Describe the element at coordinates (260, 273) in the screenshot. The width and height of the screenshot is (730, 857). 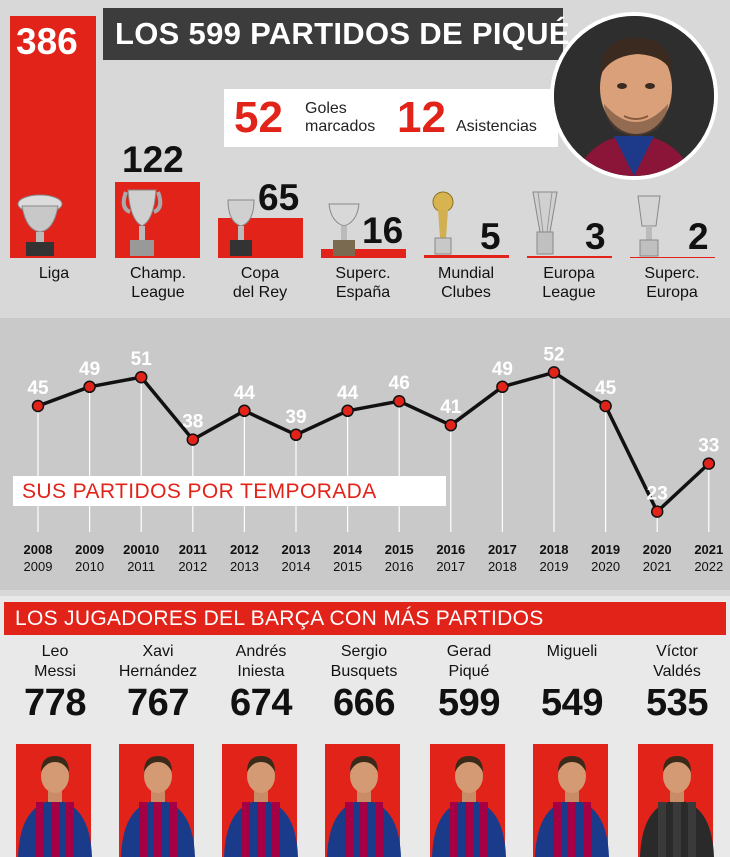
I see `label-copa-1: Copa` at that location.